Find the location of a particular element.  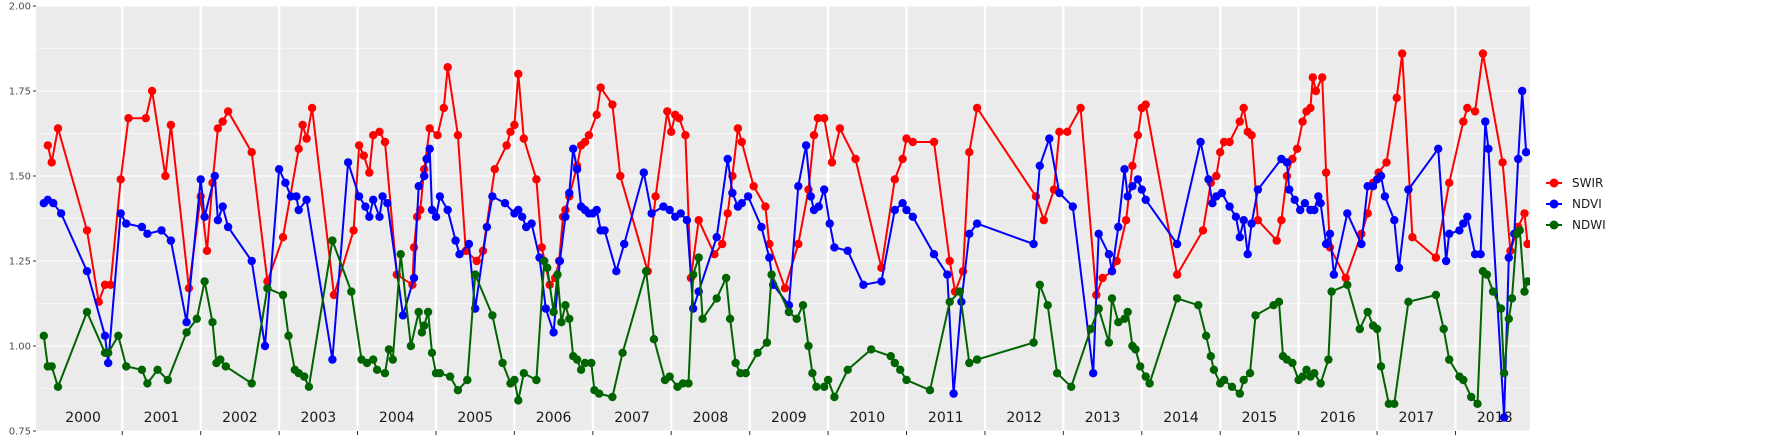

y-tick-label: 1.75 is located at coordinates (20, 92).